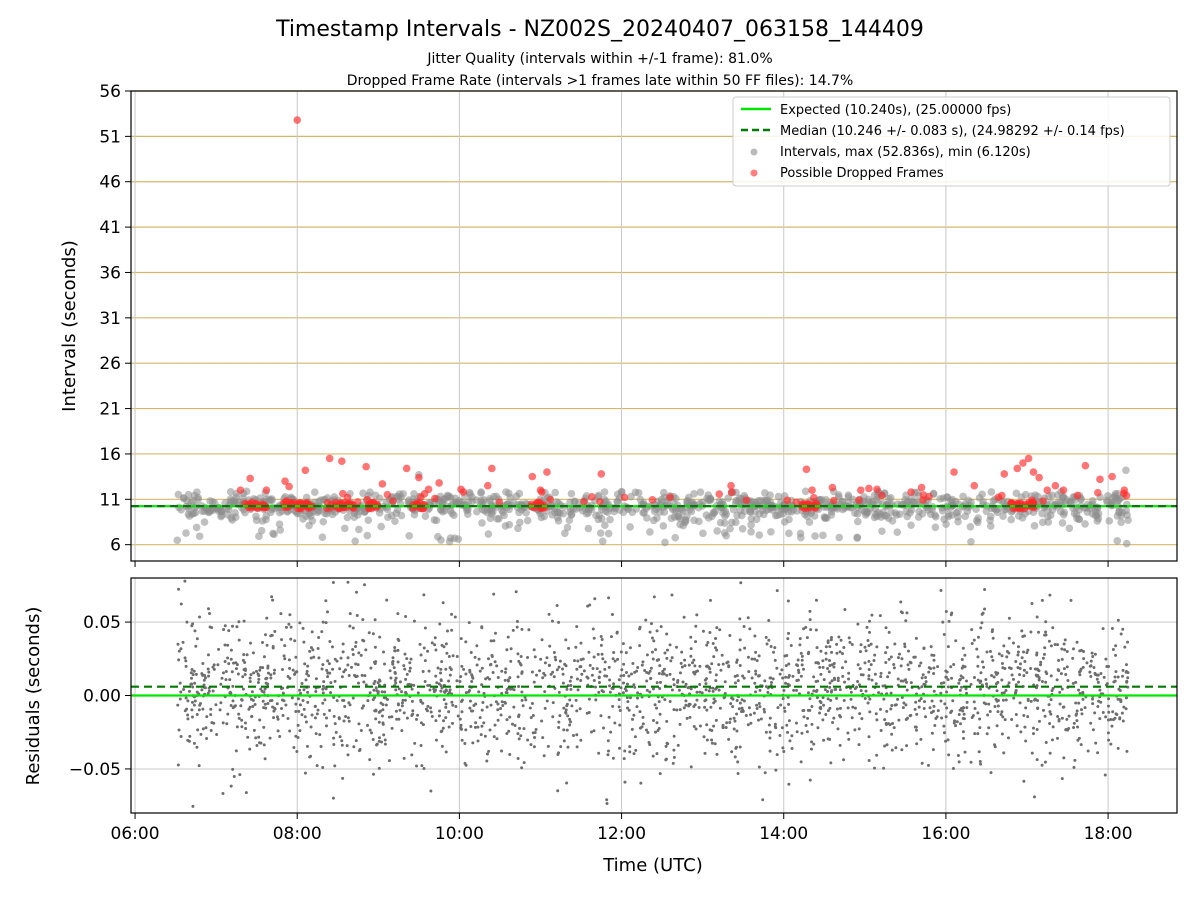 This screenshot has width=1200, height=900. I want to click on bottom-xtick-label: 12:00, so click(621, 834).